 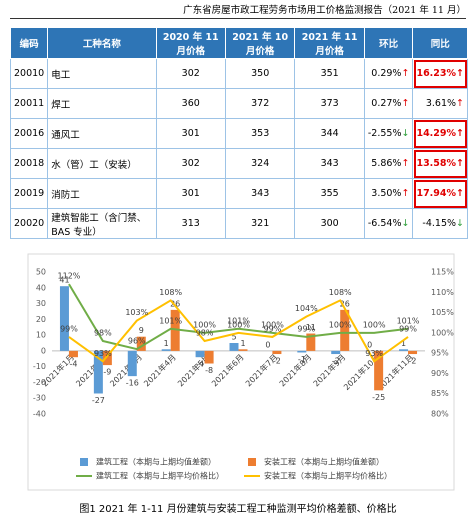 I want to click on legend-label: 建筑工程（本期与上期均值差额）, so click(x=156, y=462).